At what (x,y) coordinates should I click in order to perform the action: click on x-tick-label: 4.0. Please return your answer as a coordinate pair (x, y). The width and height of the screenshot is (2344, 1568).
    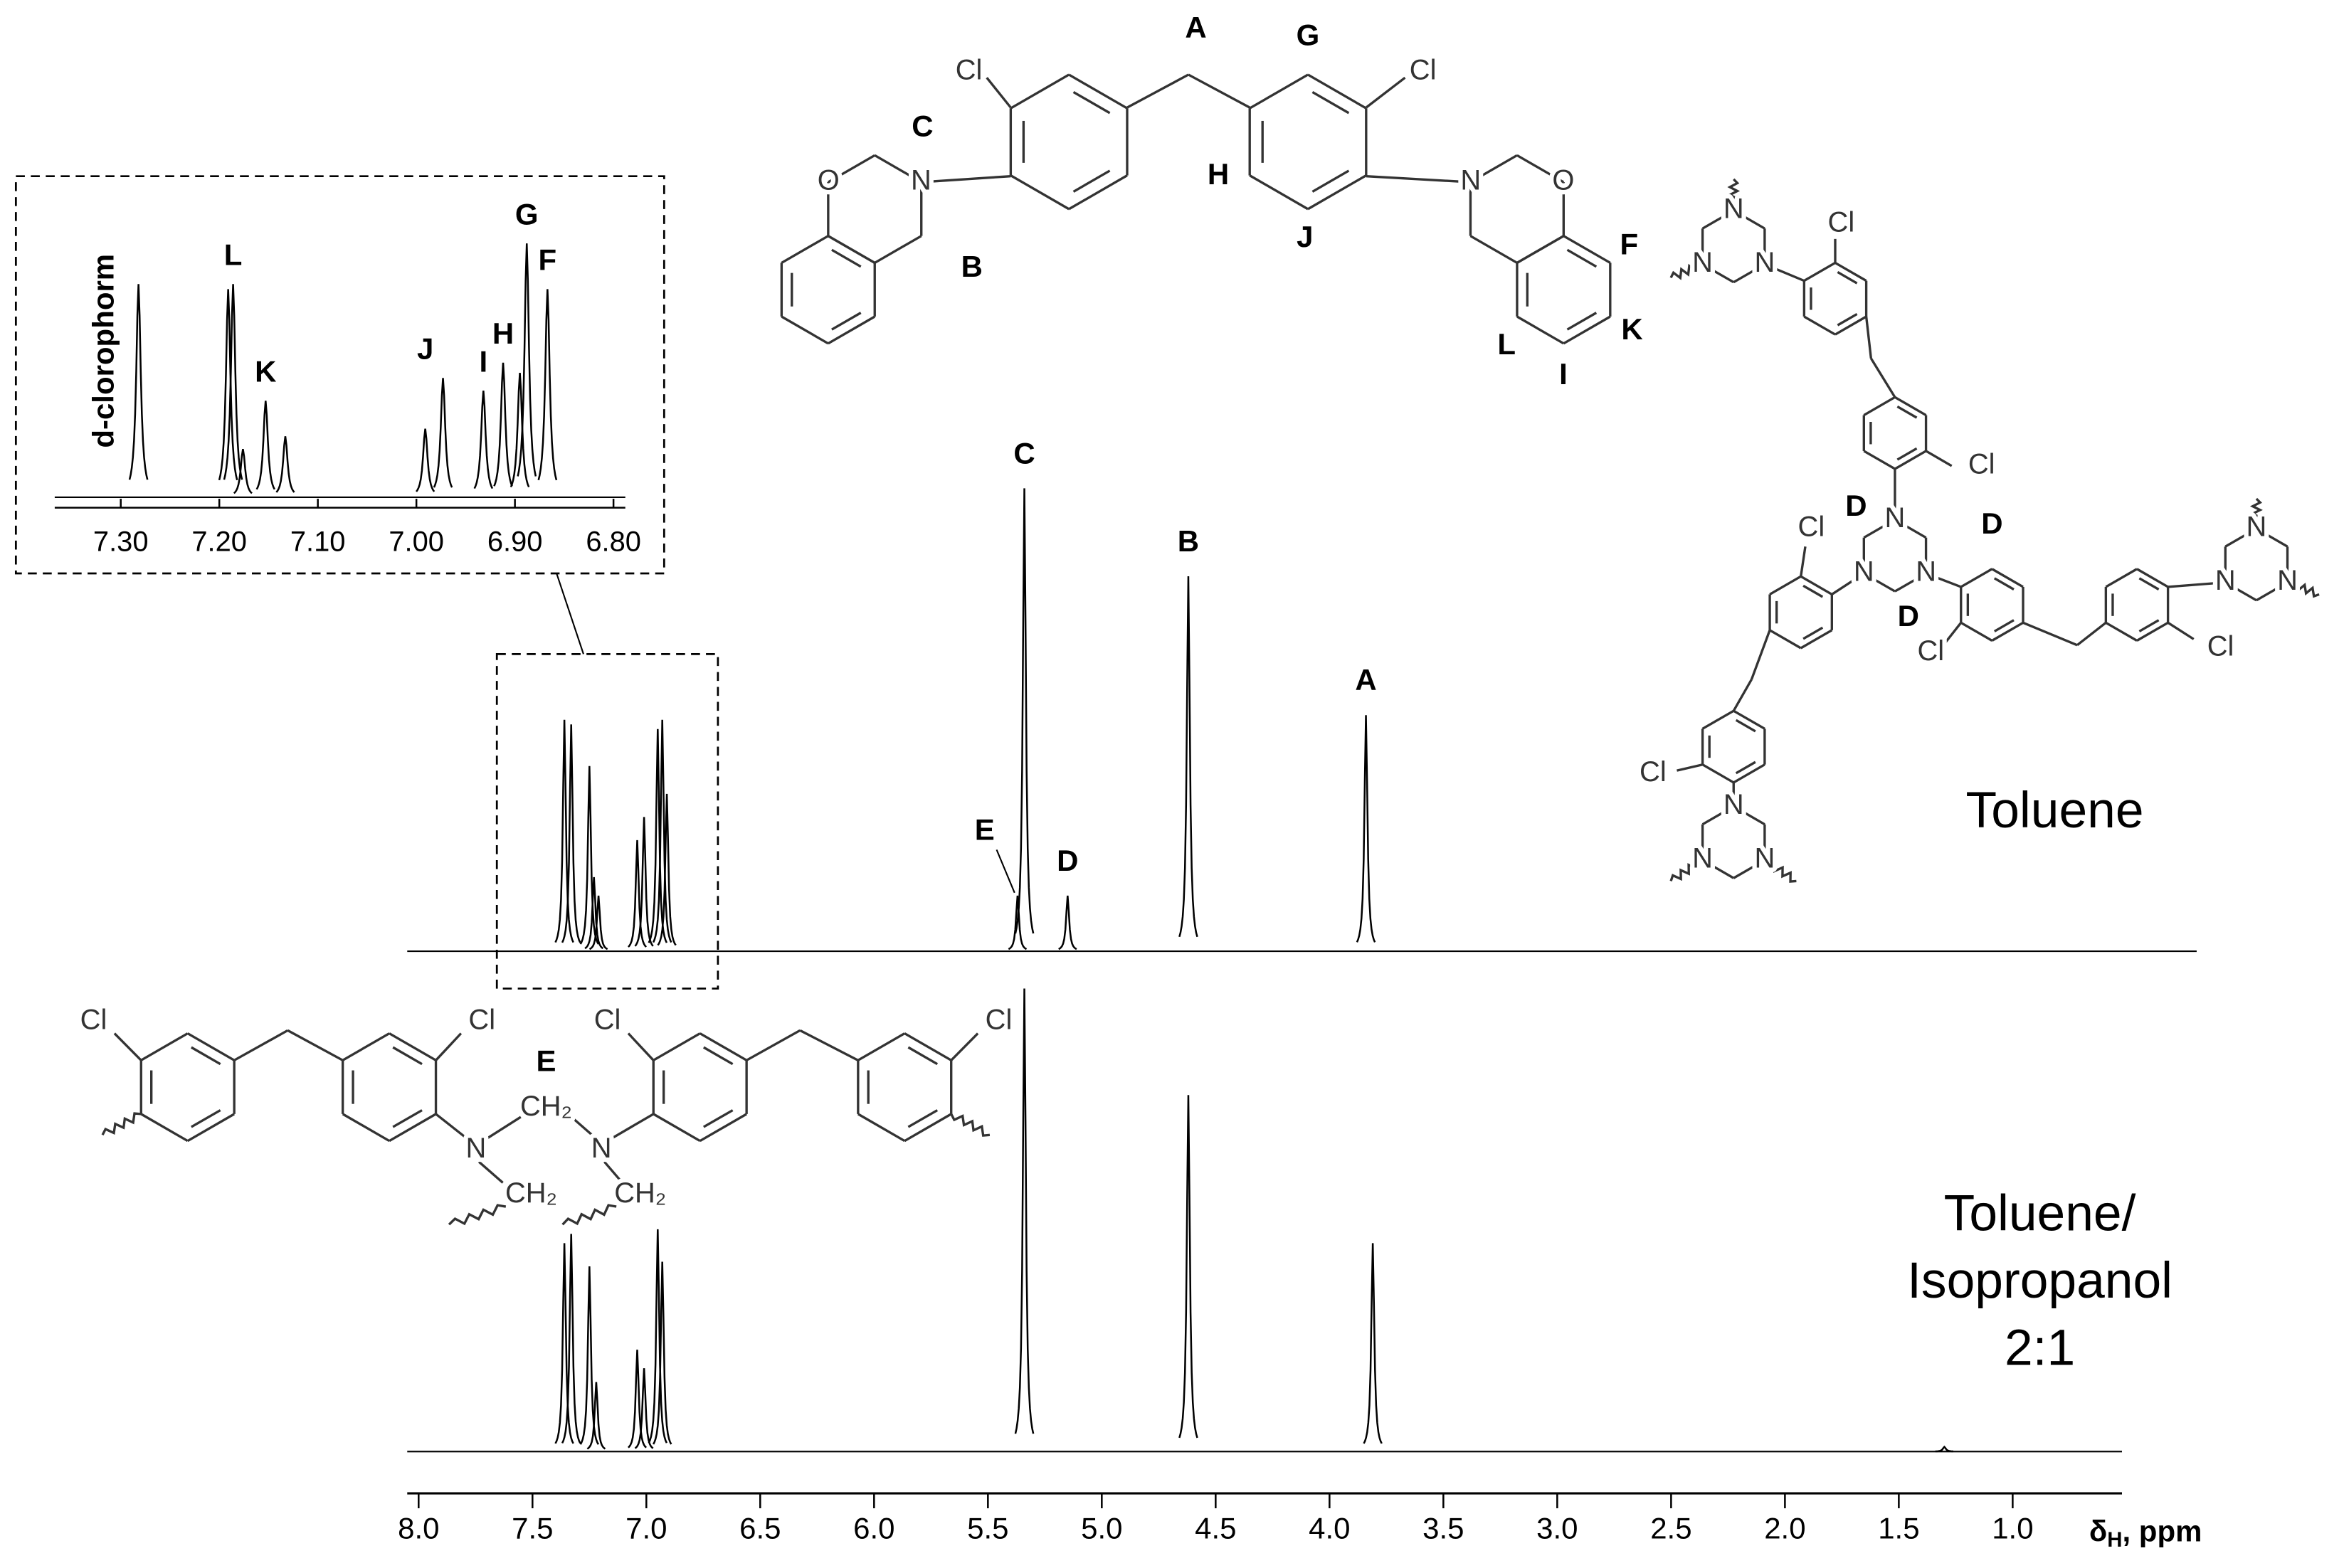
    Looking at the image, I should click on (1329, 1528).